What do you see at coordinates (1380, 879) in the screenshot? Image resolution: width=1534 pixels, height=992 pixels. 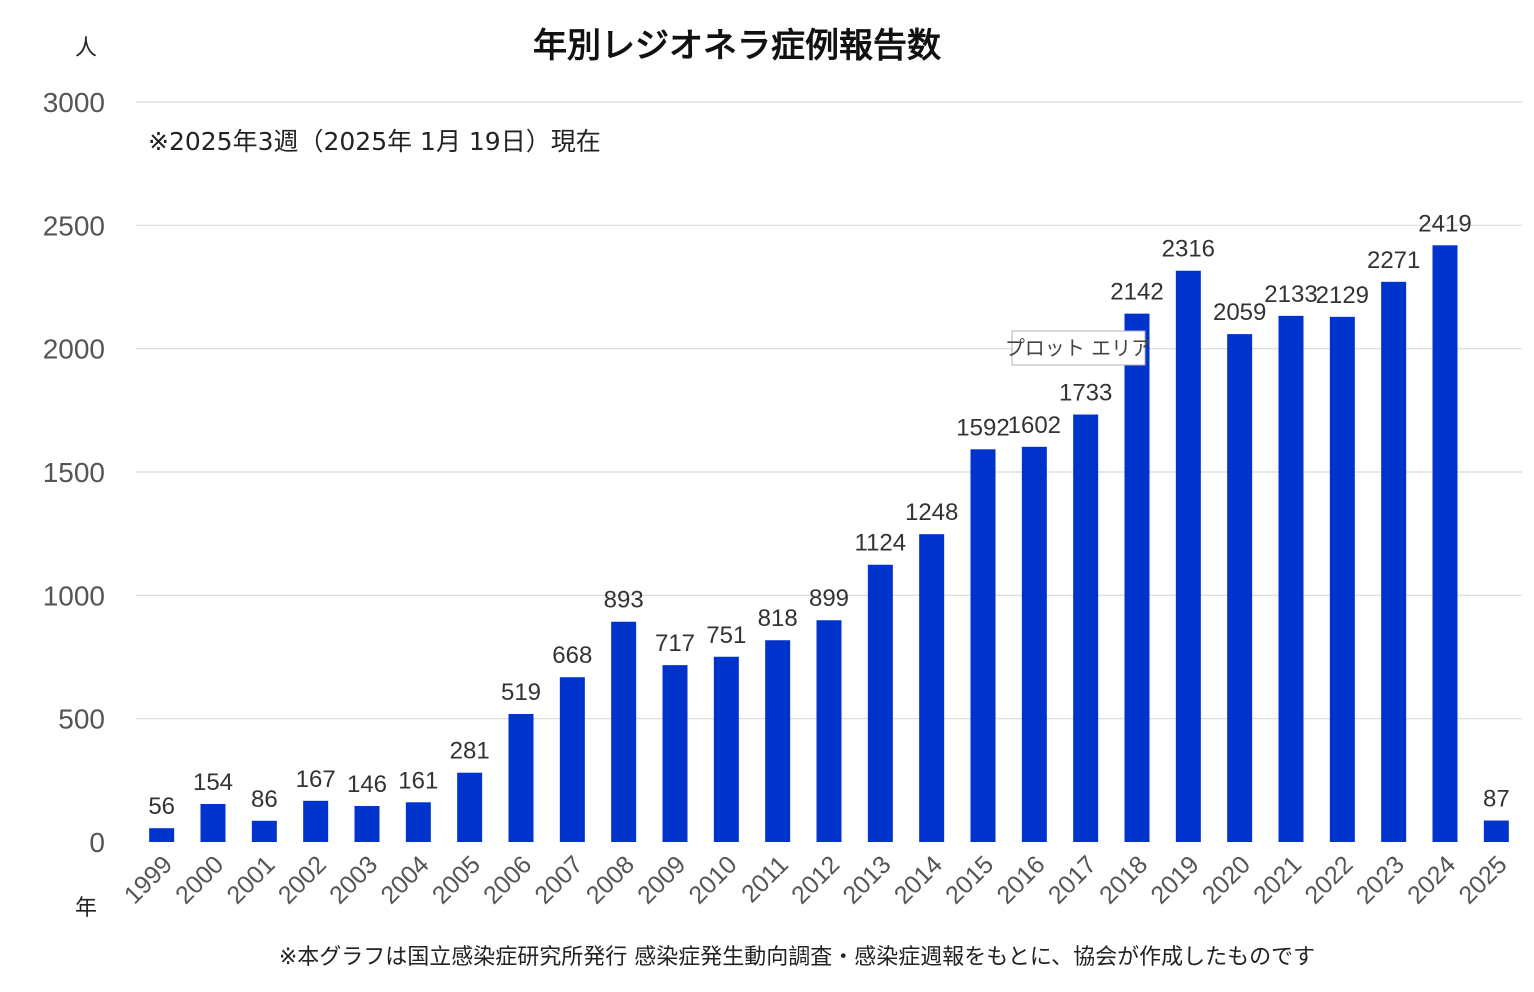 I see `x-tick-label: 2023` at bounding box center [1380, 879].